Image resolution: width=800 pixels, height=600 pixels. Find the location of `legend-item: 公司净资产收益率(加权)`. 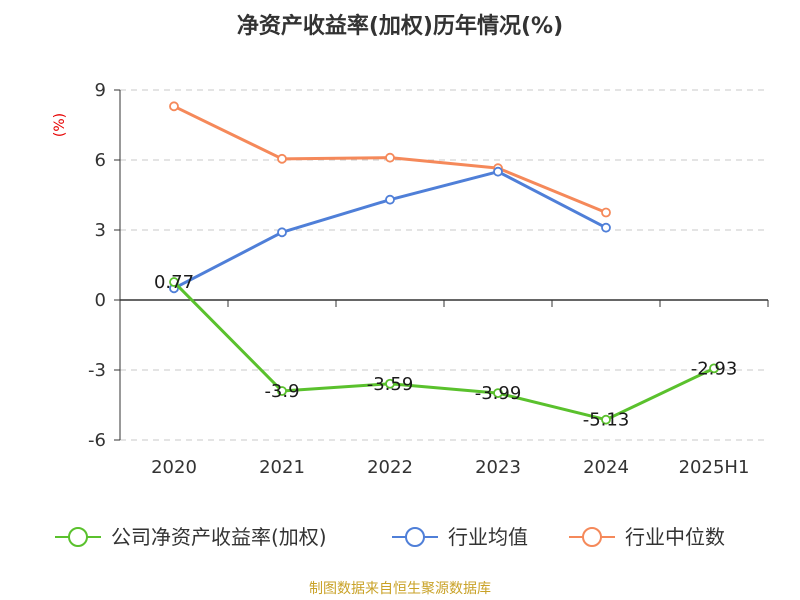

legend-item: 公司净资产收益率(加权) is located at coordinates (191, 537).